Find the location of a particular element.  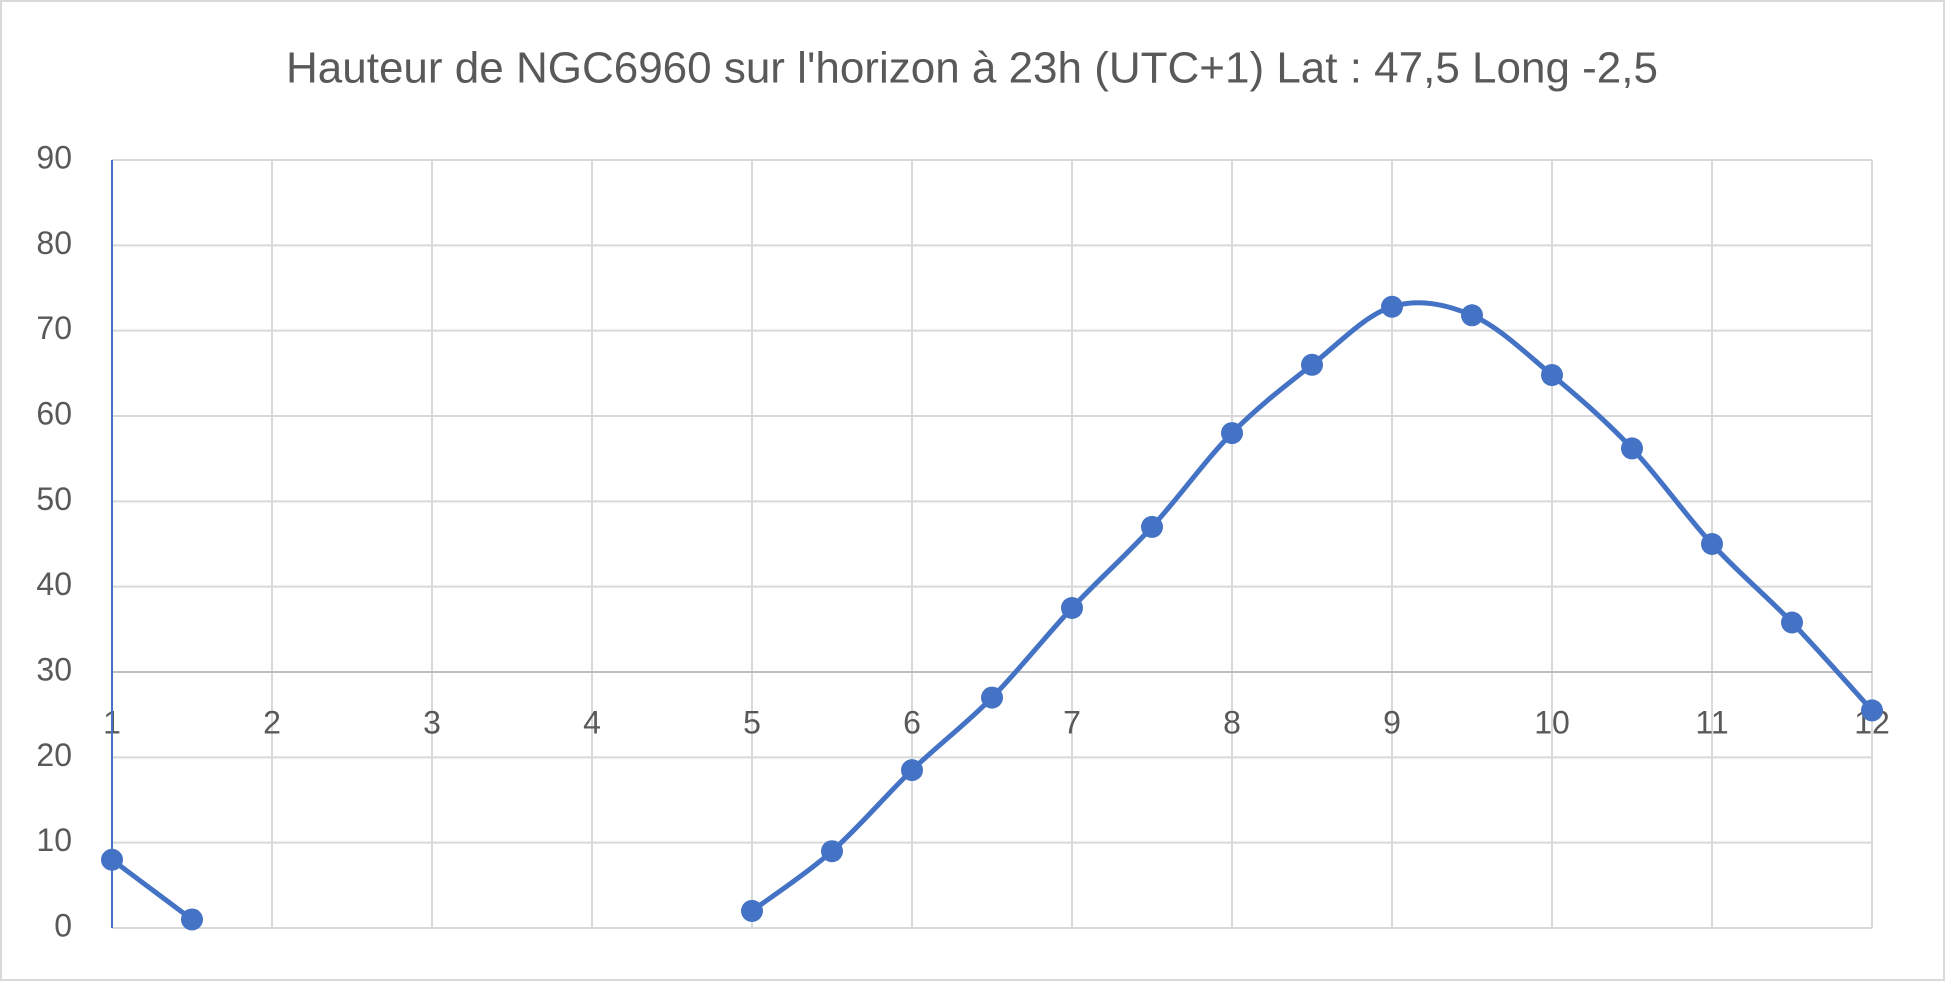

x-tick-label: 5 is located at coordinates (752, 722).